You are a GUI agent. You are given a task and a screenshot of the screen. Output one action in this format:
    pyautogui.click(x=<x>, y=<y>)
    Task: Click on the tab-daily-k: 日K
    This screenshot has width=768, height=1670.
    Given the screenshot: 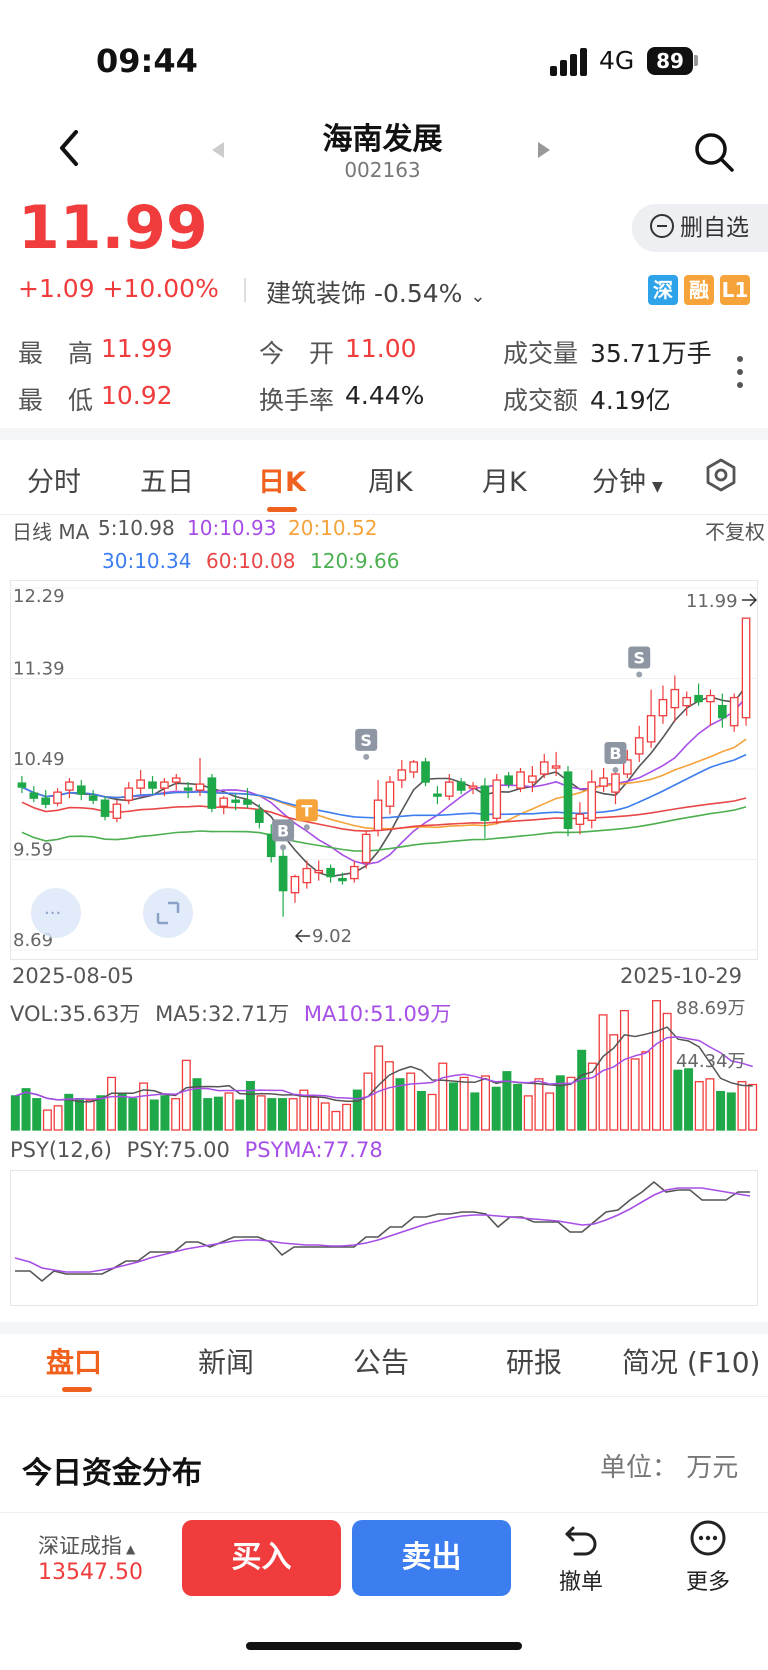 What is the action you would take?
    pyautogui.click(x=282, y=482)
    